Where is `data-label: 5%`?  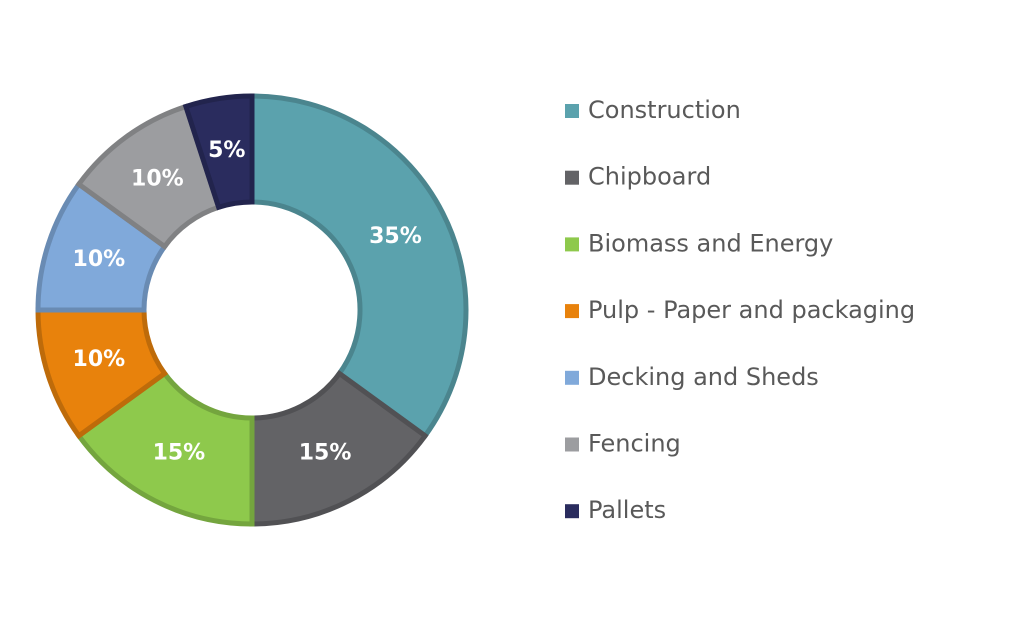 data-label: 5% is located at coordinates (226, 150).